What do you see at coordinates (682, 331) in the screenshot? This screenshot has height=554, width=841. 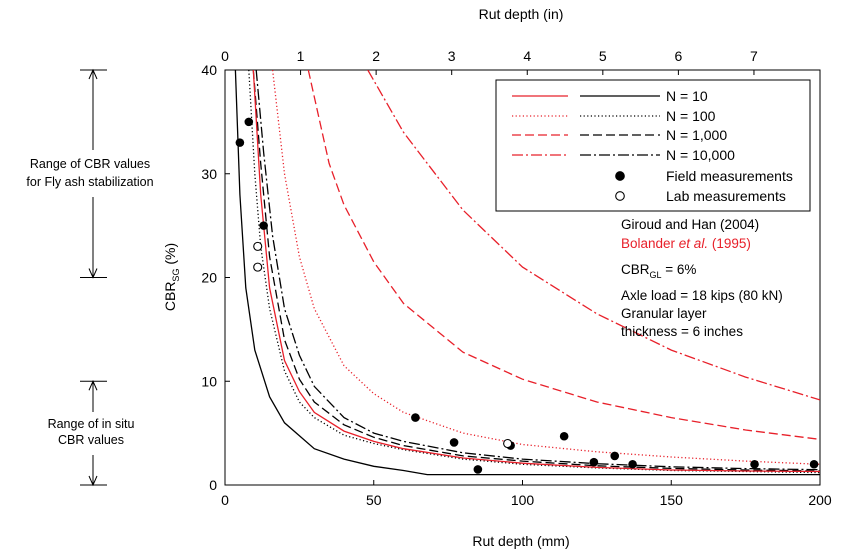 I see `note-layer-2: thickness = 6 inches` at bounding box center [682, 331].